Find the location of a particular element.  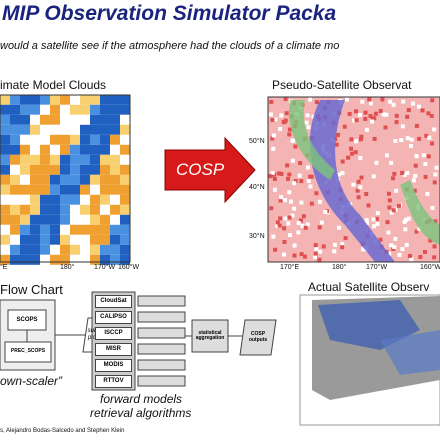

box: SCOPS is located at coordinates (27, 319).